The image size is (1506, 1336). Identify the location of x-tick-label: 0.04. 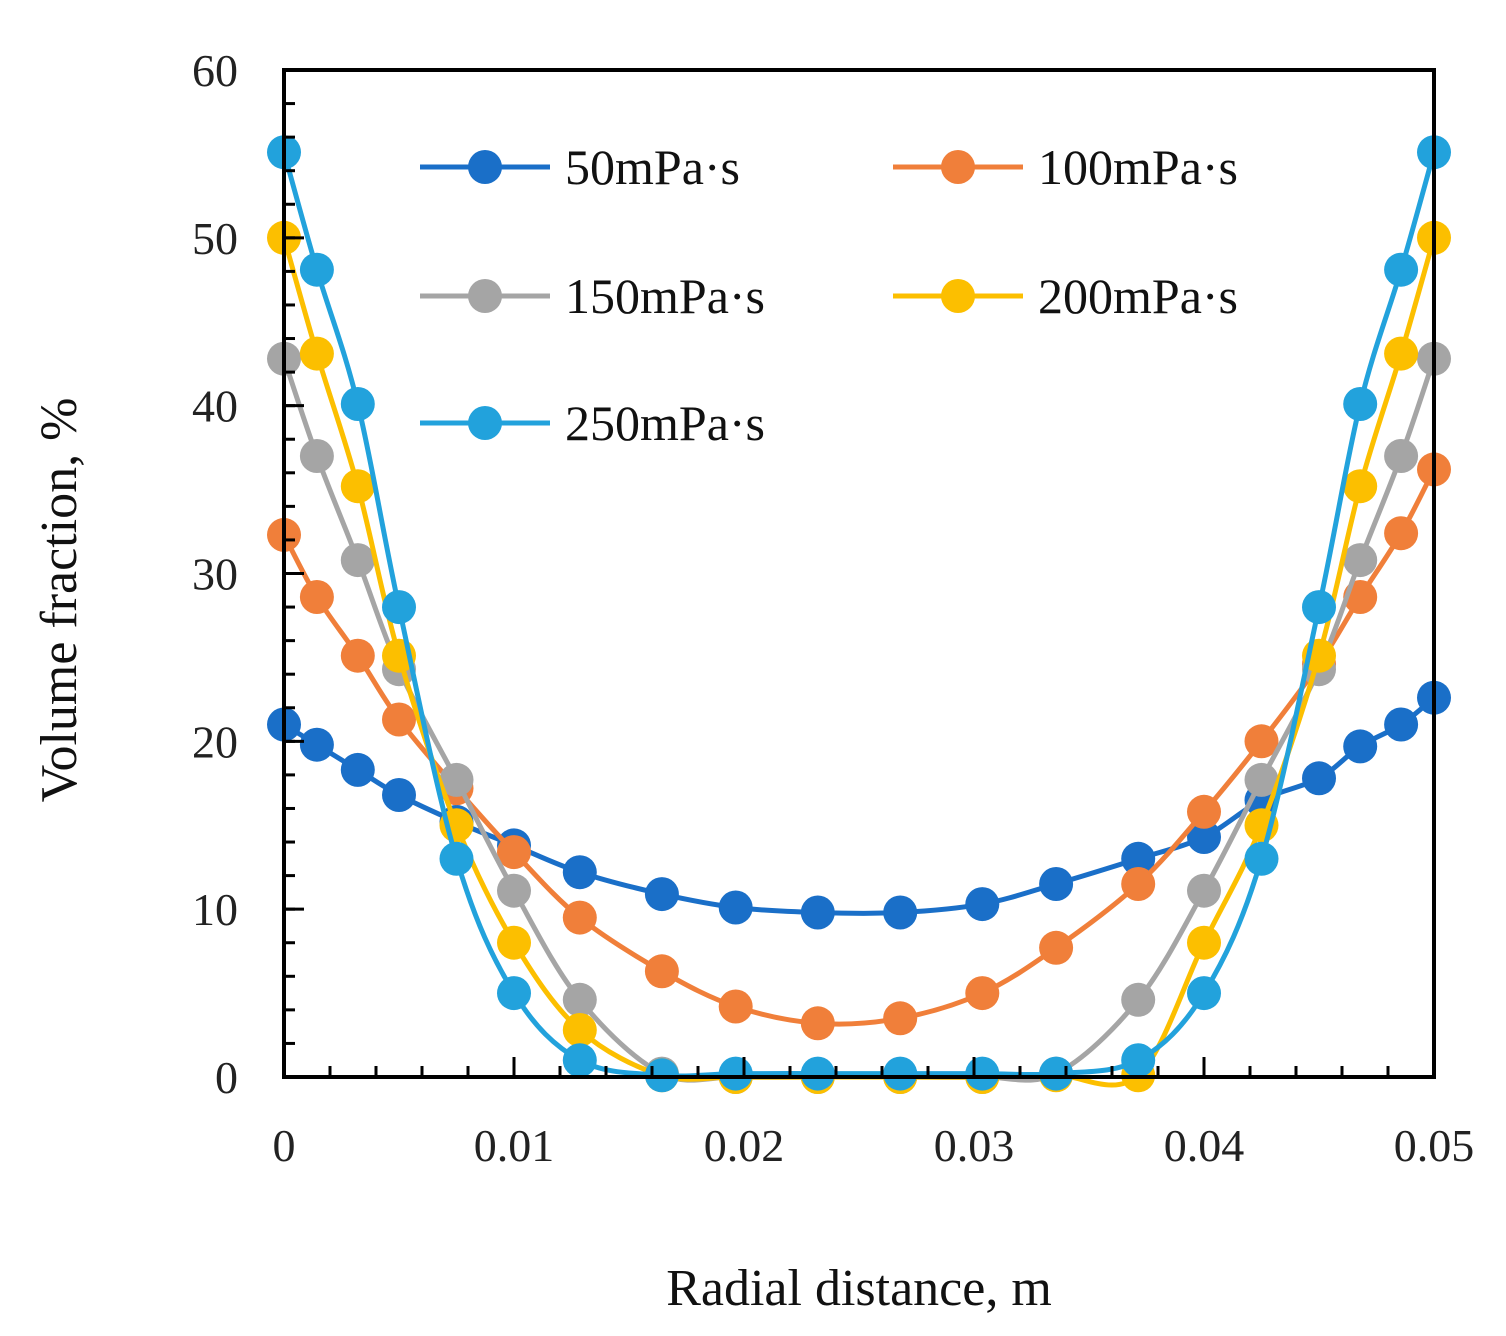
(1204, 1145).